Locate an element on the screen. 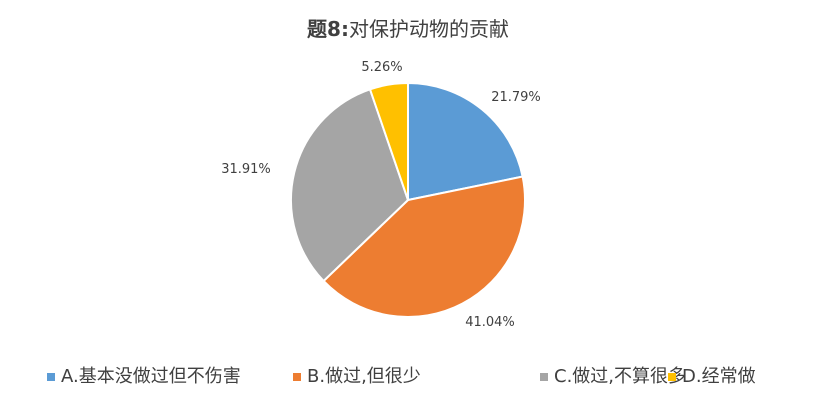 This screenshot has width=816, height=402. legend-item-c: C.做过,不算很多 is located at coordinates (613, 376).